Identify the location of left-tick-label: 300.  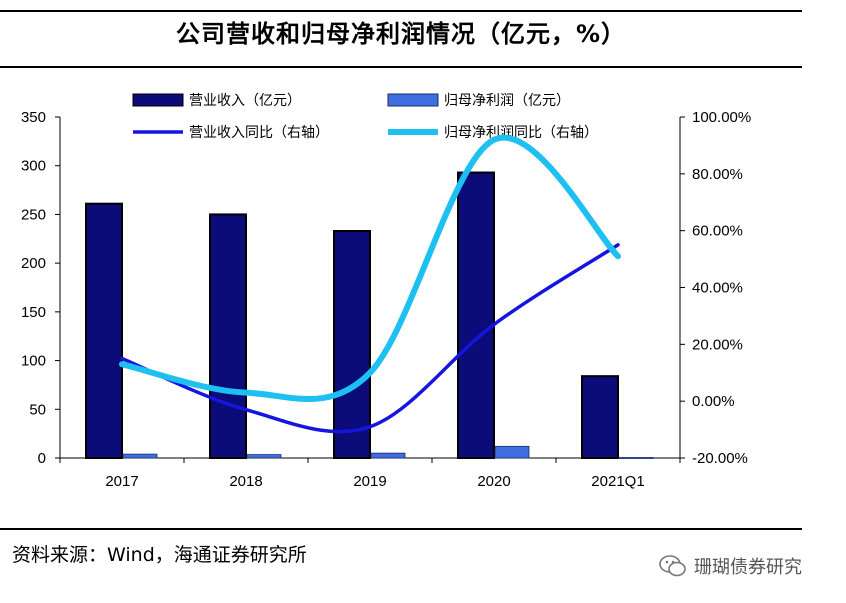
(33, 166).